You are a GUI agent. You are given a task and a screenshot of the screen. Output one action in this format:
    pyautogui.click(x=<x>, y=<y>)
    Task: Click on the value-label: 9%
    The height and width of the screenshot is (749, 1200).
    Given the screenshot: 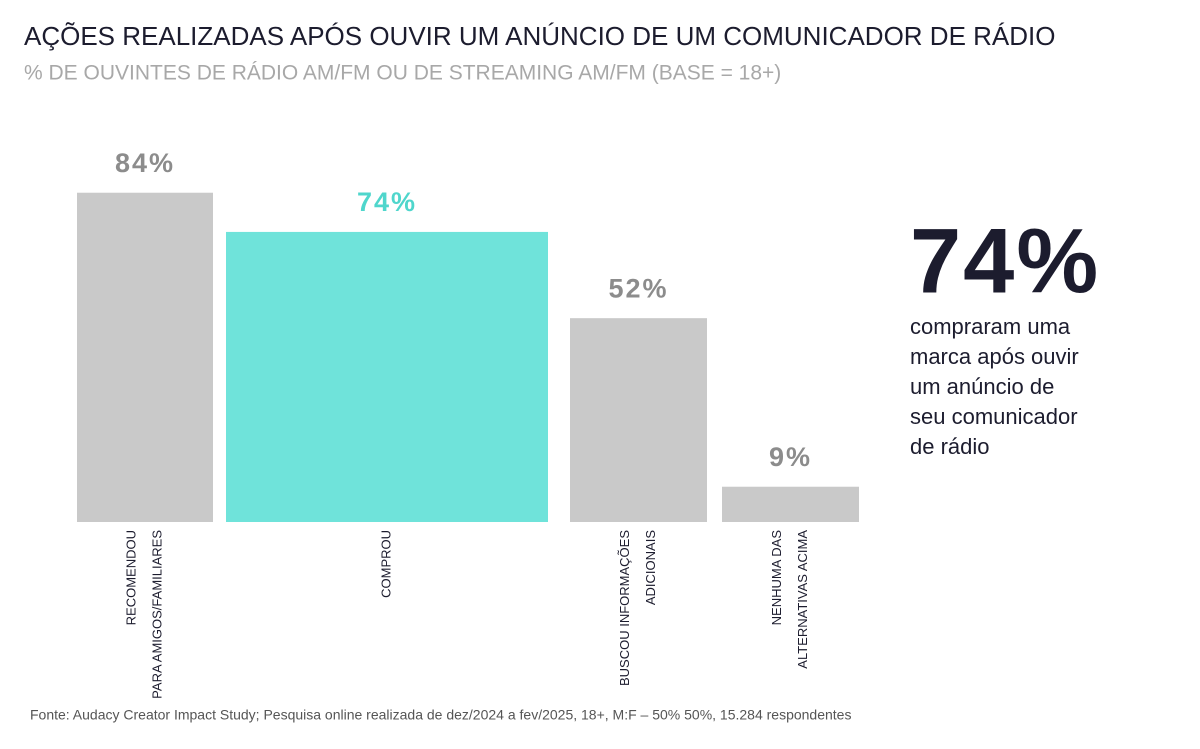 What is the action you would take?
    pyautogui.click(x=790, y=457)
    